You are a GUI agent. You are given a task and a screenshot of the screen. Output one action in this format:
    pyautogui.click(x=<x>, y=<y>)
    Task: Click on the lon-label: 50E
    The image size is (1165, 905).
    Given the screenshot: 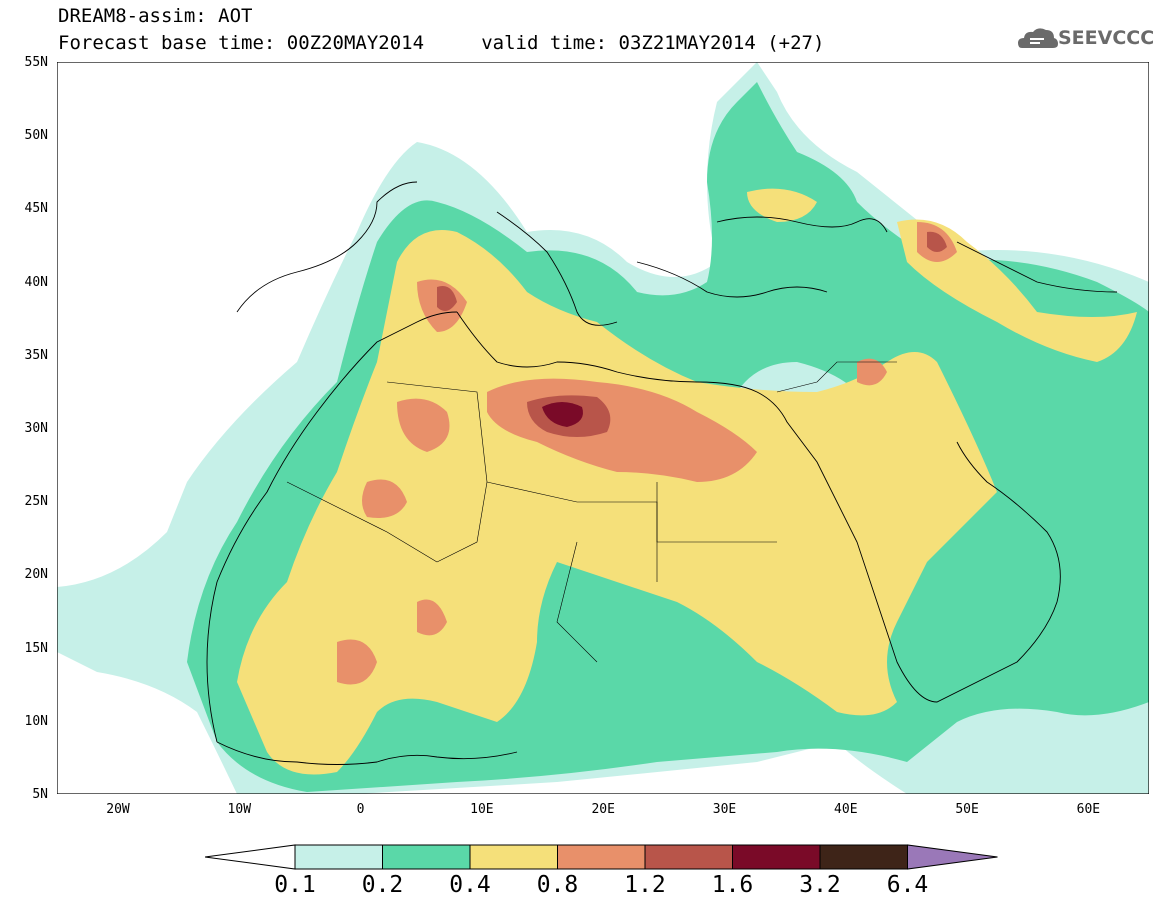 What is the action you would take?
    pyautogui.click(x=967, y=809)
    